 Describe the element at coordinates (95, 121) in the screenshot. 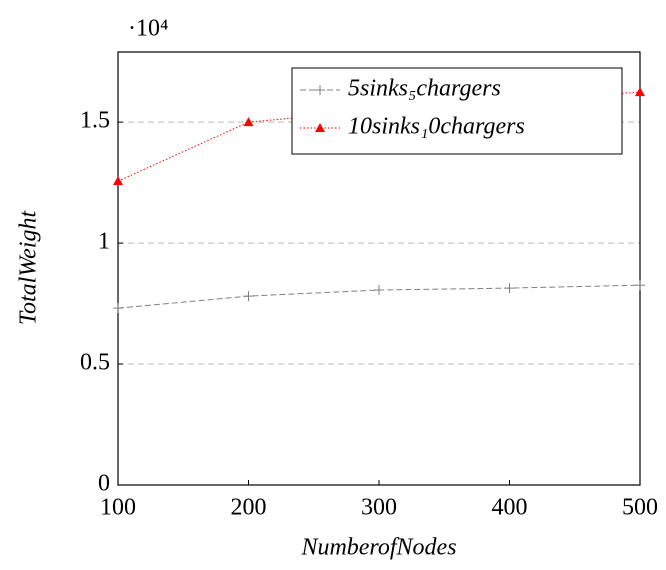

I see `y-tick-label: 1.5` at that location.